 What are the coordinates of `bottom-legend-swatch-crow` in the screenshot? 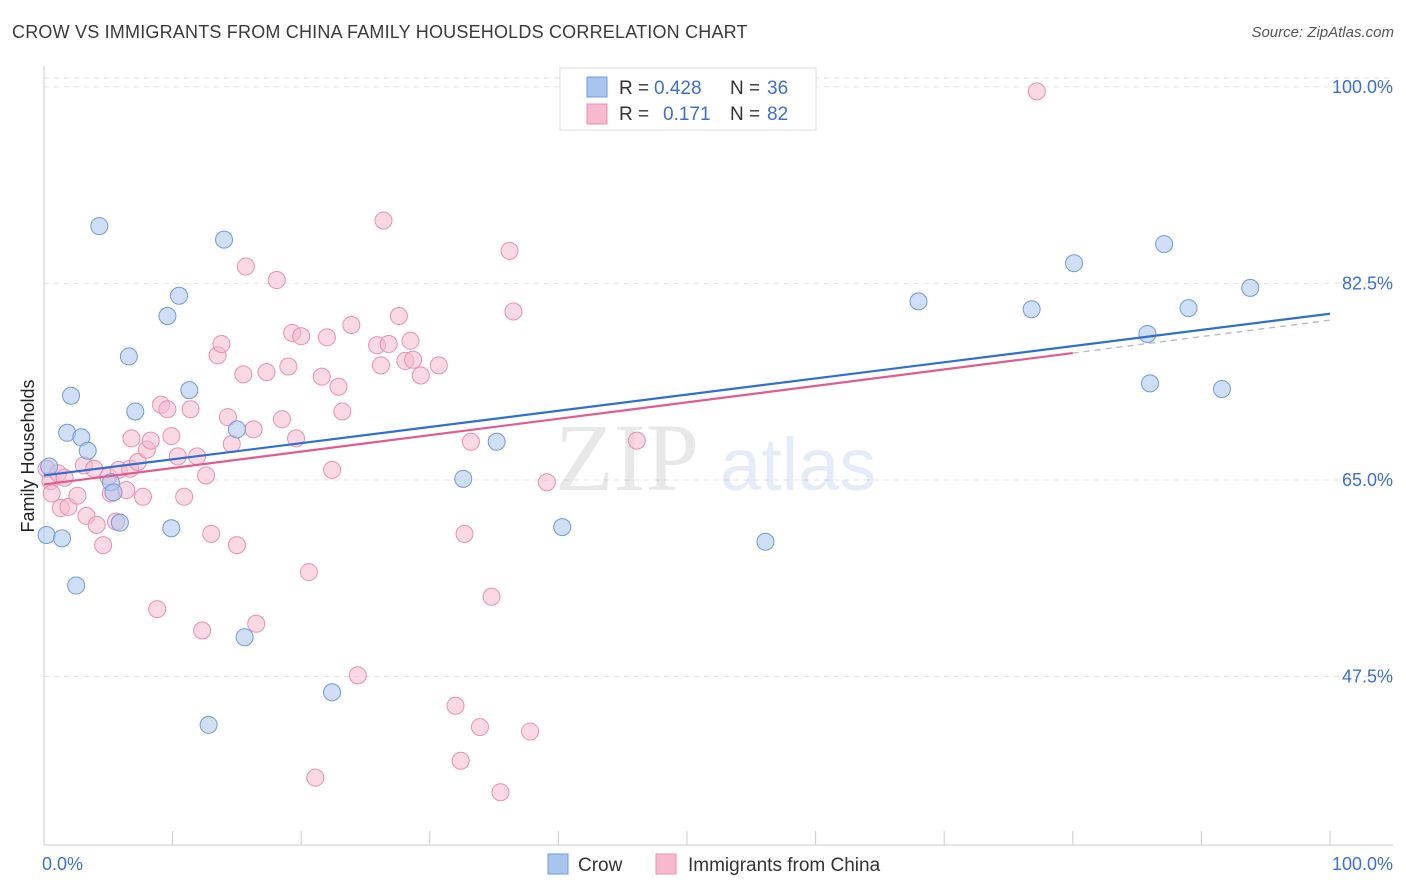 It's located at (558, 864).